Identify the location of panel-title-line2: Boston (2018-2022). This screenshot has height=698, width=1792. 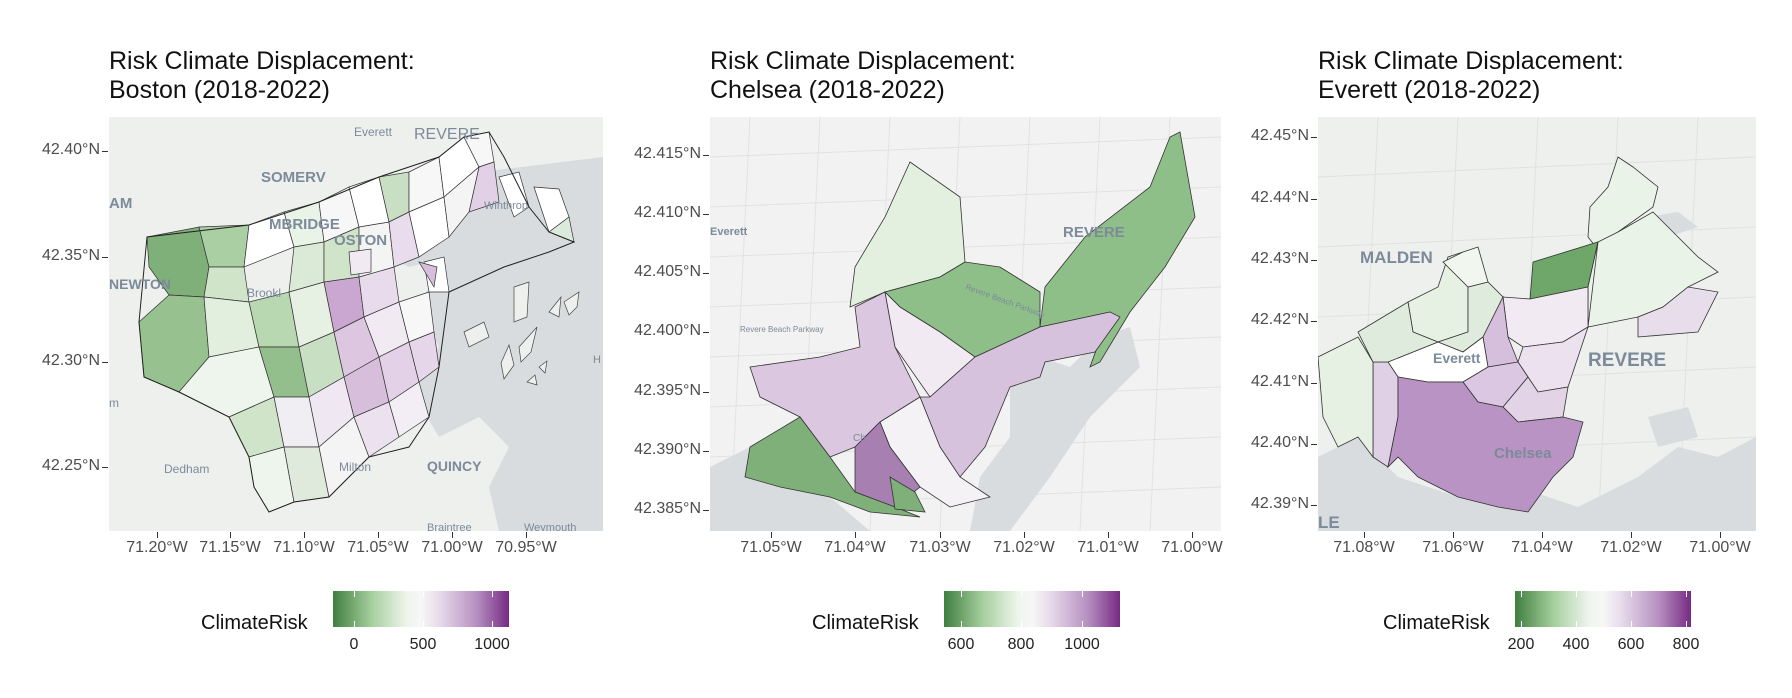
(219, 90).